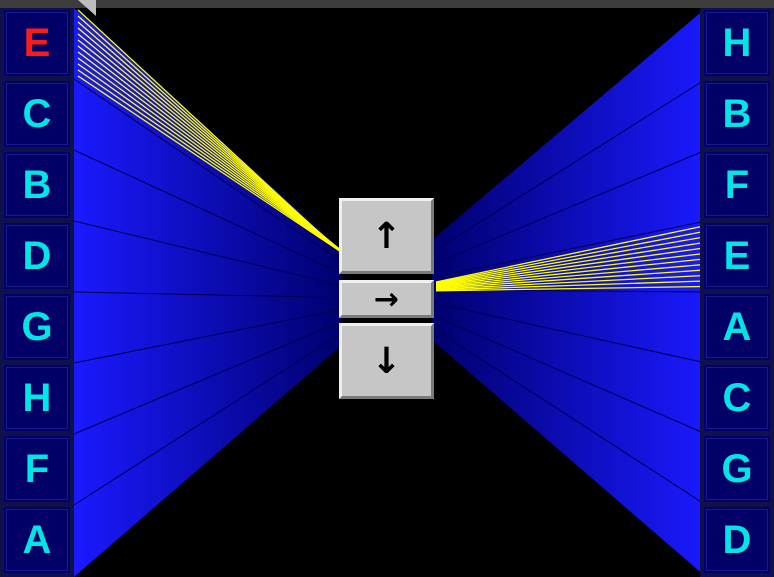 This screenshot has width=774, height=577. Describe the element at coordinates (37, 398) in the screenshot. I see `left-letter-tile: H` at that location.